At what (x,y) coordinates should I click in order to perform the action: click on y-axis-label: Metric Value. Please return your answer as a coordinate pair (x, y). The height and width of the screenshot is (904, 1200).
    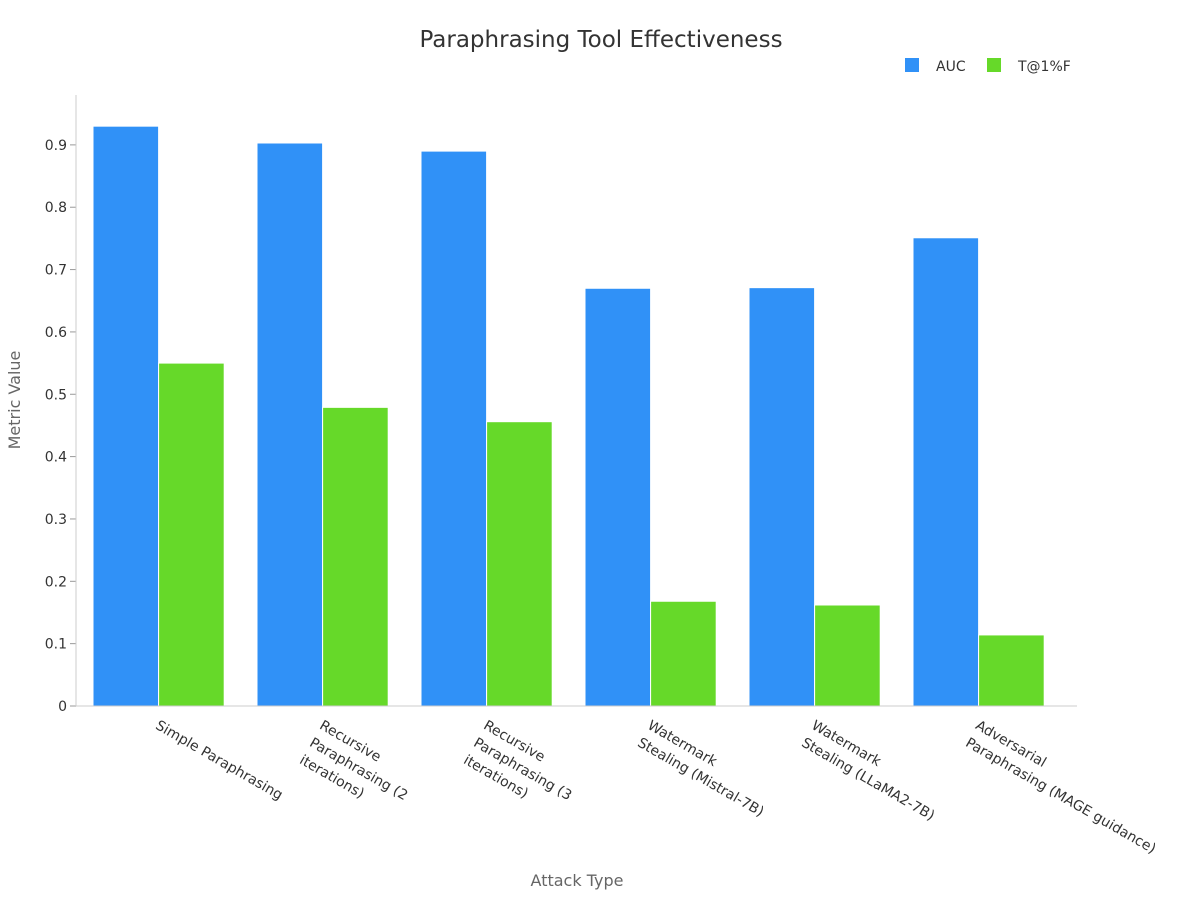
    Looking at the image, I should click on (14, 400).